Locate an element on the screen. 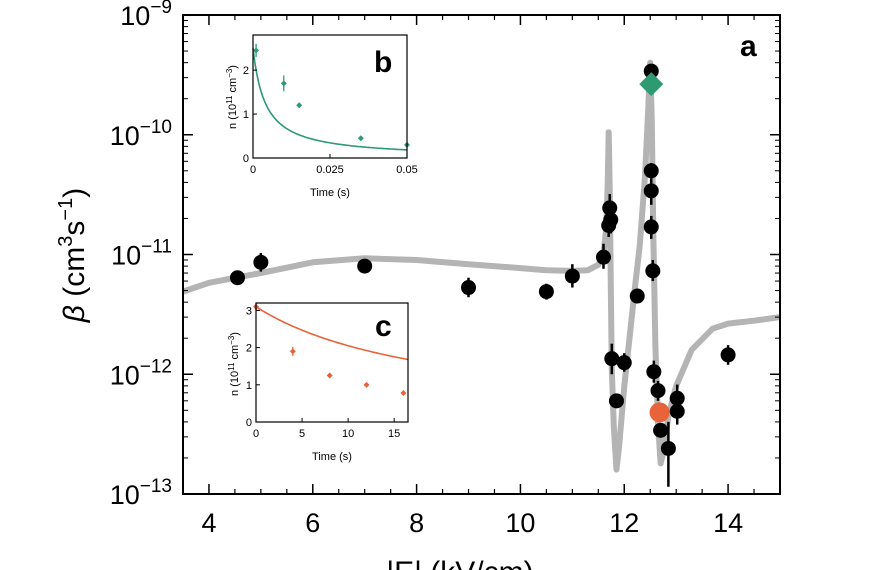 This screenshot has width=870, height=570. inset-c-x-label: Time (s) is located at coordinates (332, 457).